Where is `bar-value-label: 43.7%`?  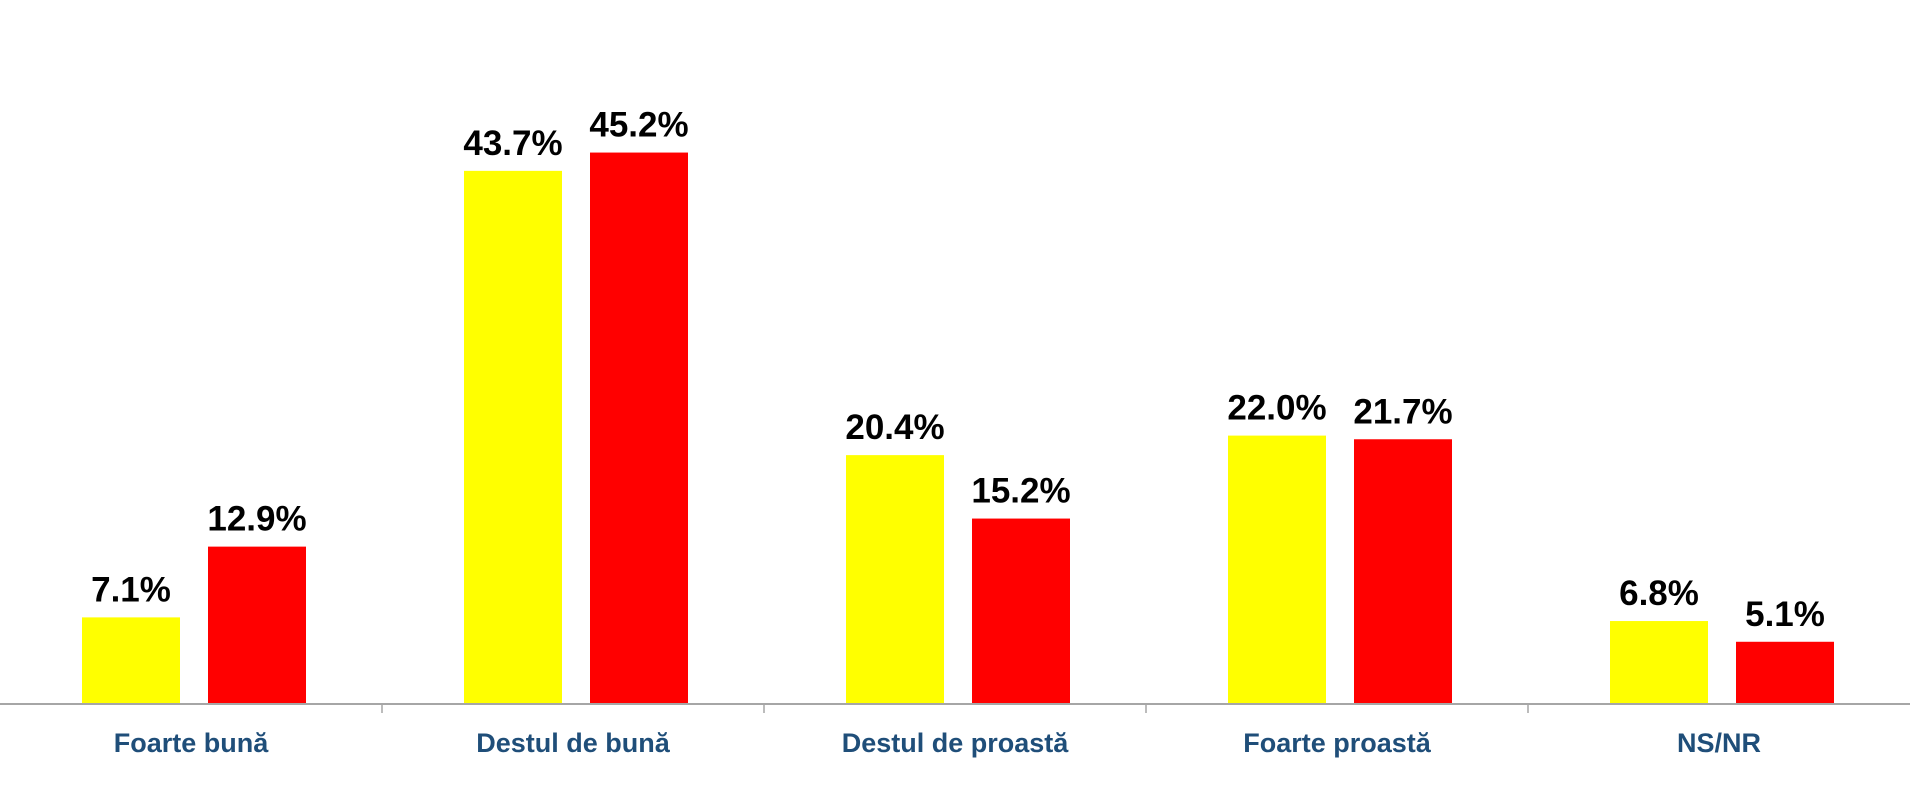 bar-value-label: 43.7% is located at coordinates (512, 143).